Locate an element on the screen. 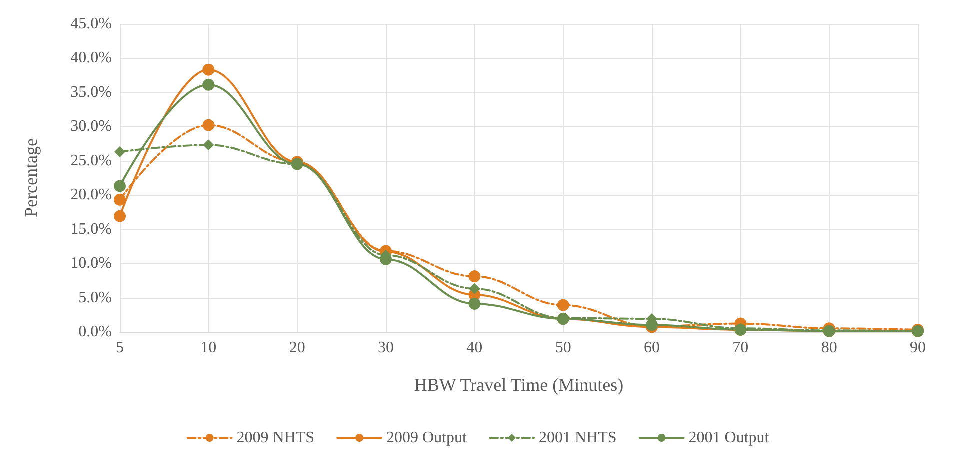  y-tick-label: 40.0% is located at coordinates (91, 58).